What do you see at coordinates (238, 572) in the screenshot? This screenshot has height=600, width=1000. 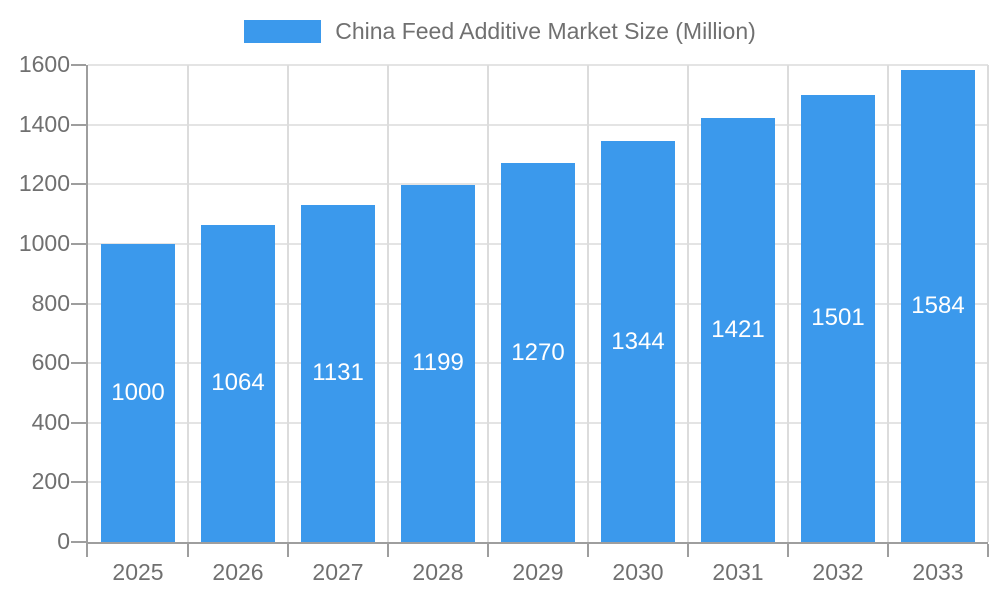 I see `x-axis-tick-label: 2026` at bounding box center [238, 572].